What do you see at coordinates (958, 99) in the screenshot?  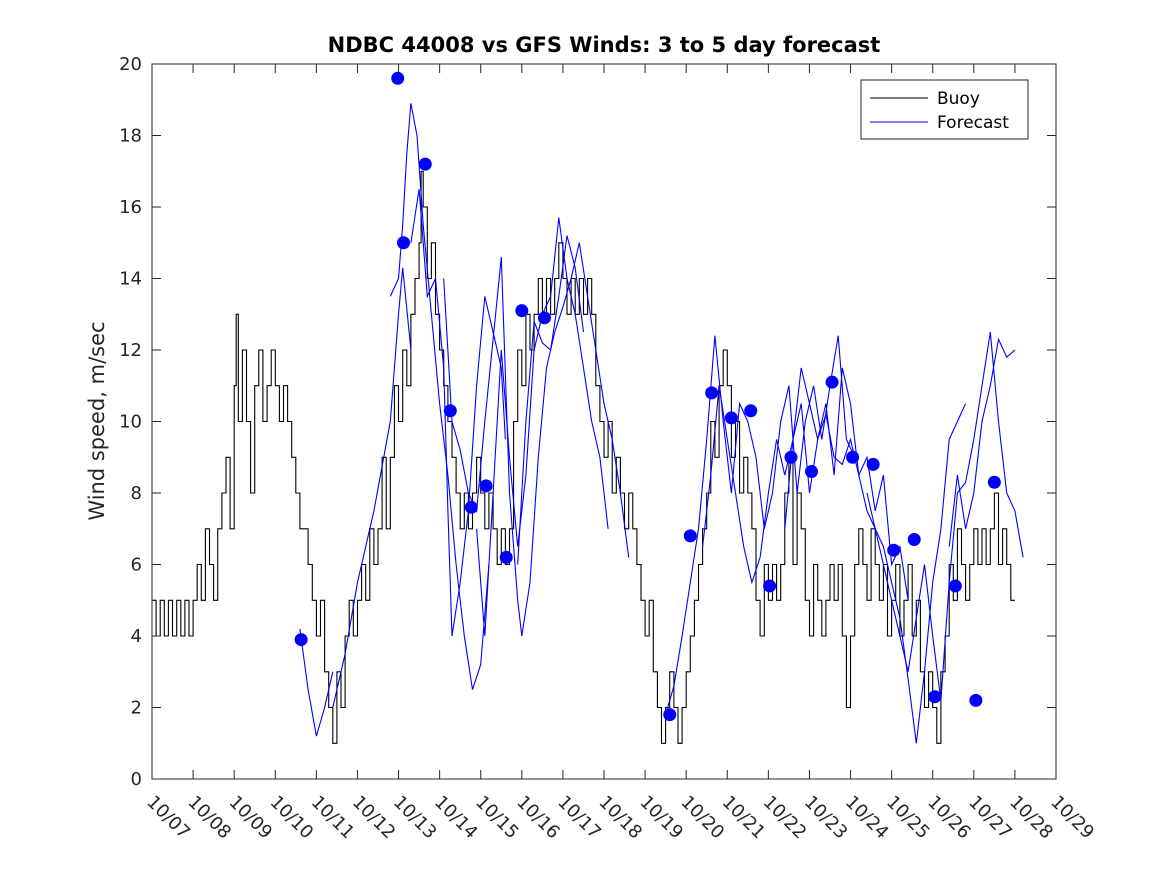 I see `legend-buoy-label: Buoy` at bounding box center [958, 99].